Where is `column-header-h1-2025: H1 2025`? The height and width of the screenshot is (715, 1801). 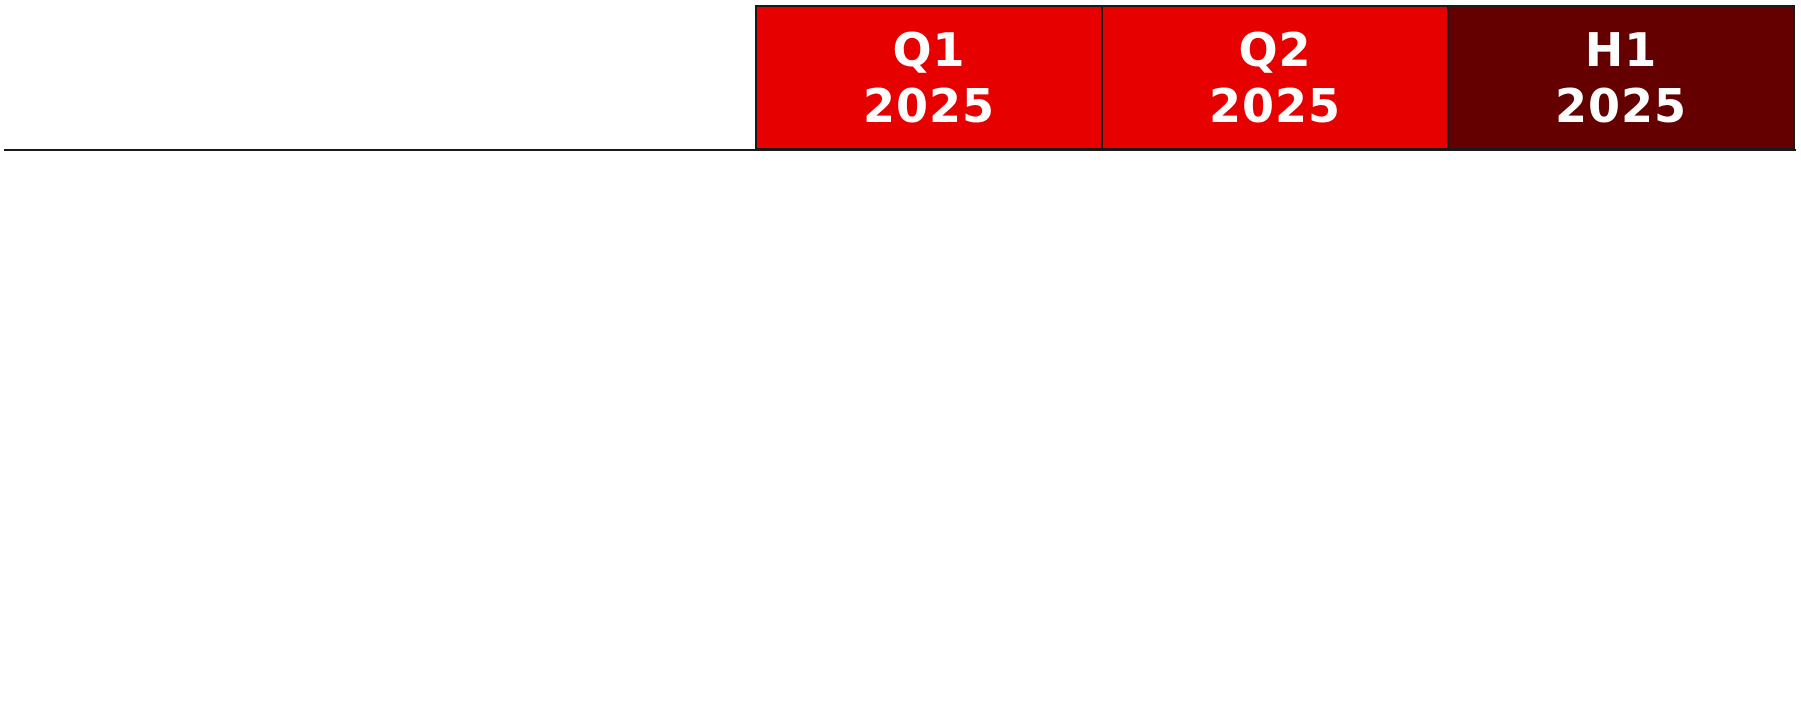
column-header-h1-2025: H1 2025 is located at coordinates (1621, 77).